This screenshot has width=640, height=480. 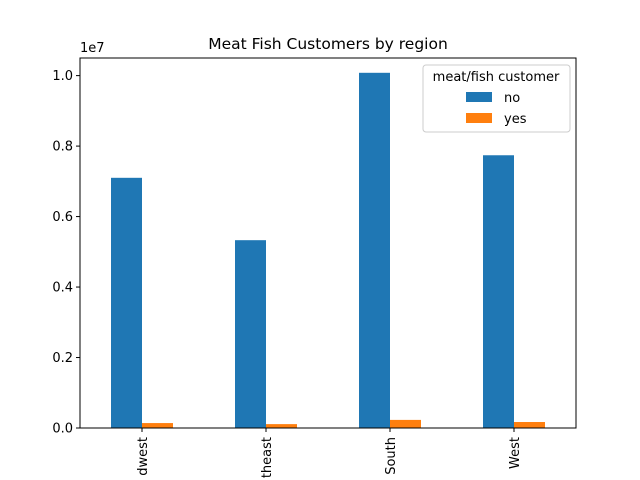 I want to click on bar-yes-midwest, so click(x=157, y=425).